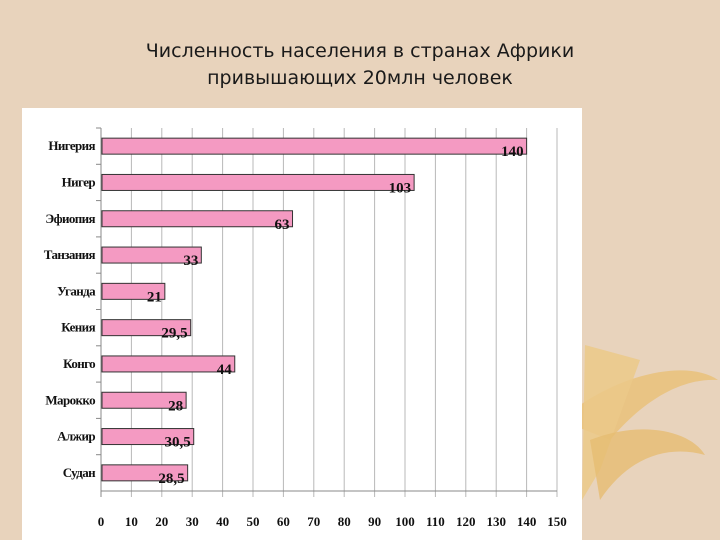 Image resolution: width=720 pixels, height=540 pixels. I want to click on category-label: Нигерия, so click(71, 145).